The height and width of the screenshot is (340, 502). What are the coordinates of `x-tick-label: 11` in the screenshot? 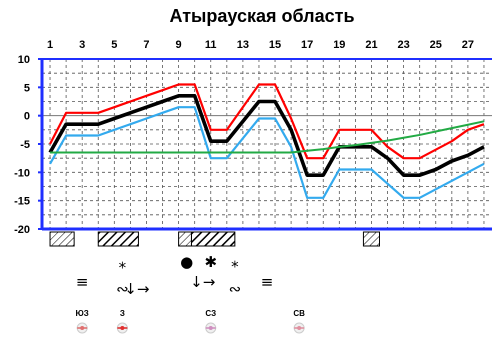 It's located at (211, 45).